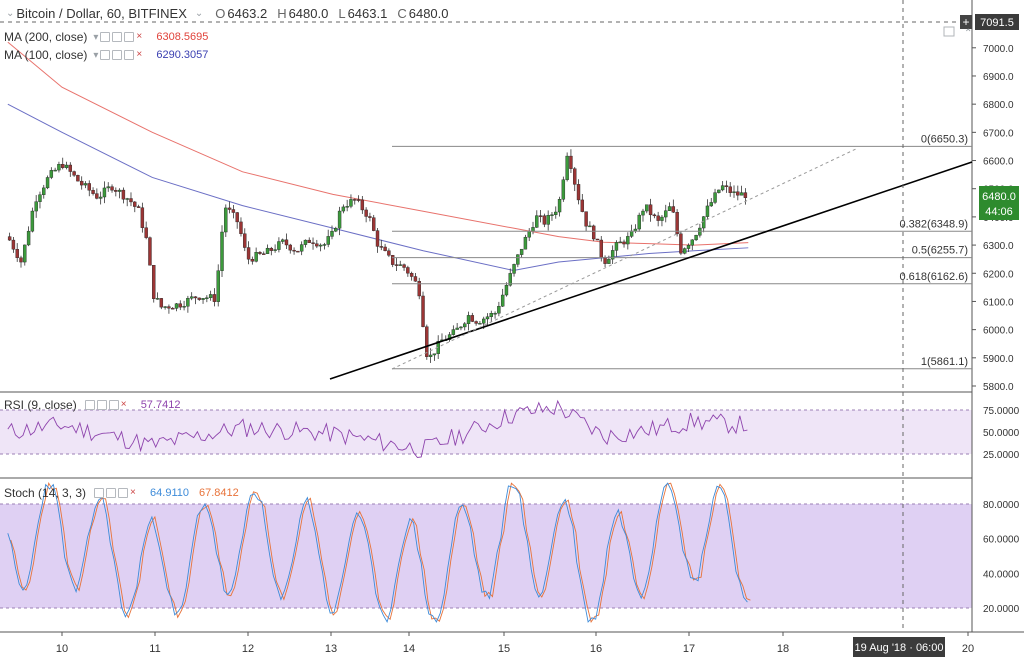 This screenshot has height=664, width=1024. I want to click on rsi-legend: RSI (9, close) × 57.7412, so click(92, 405).